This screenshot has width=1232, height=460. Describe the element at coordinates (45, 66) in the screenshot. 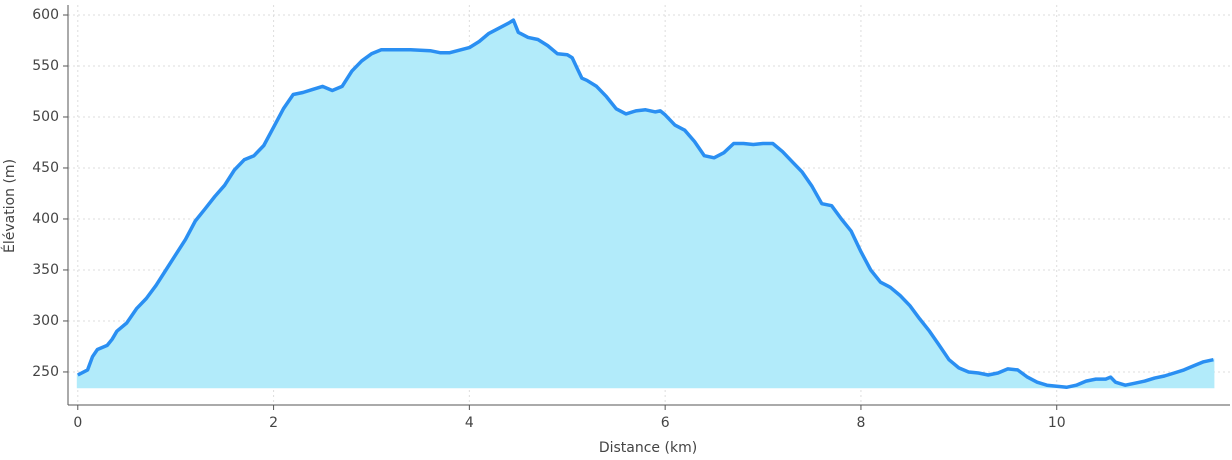

I see `y-tick-label: 550` at that location.